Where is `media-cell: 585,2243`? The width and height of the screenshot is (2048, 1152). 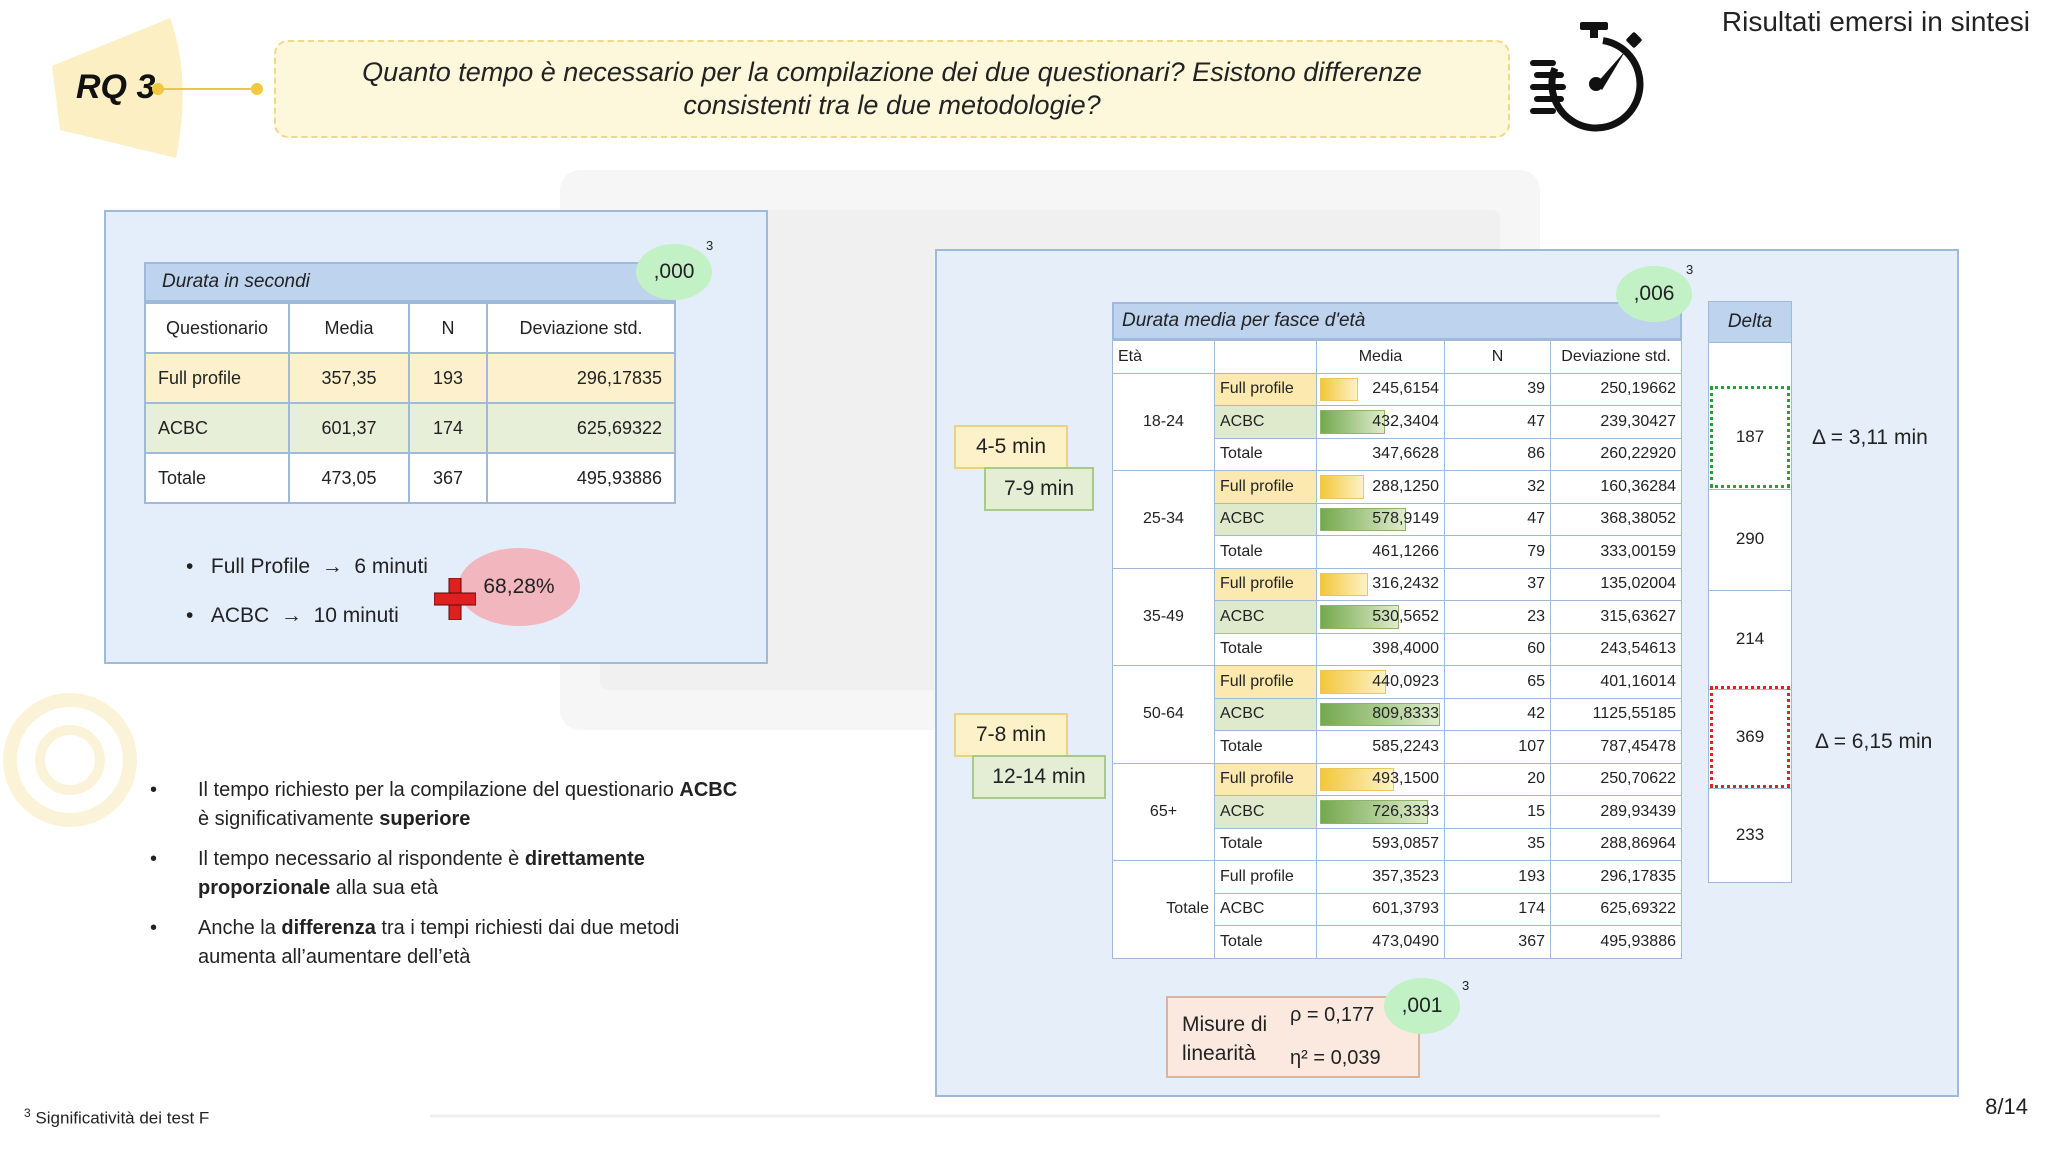
media-cell: 585,2243 is located at coordinates (1380, 747).